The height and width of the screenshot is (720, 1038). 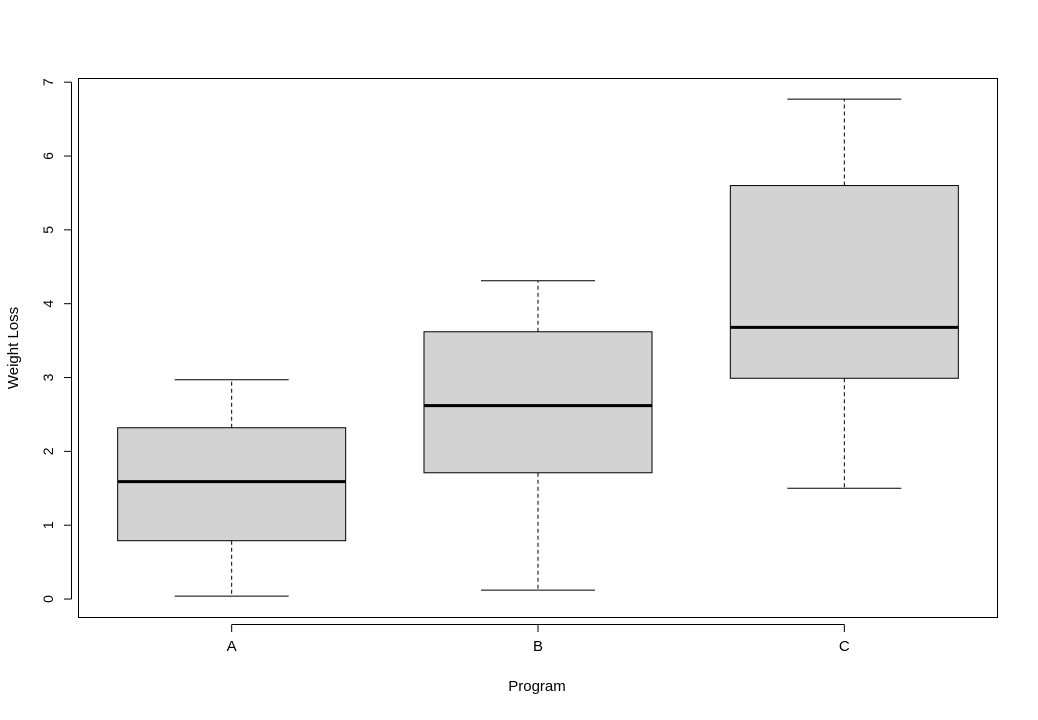 What do you see at coordinates (538, 646) in the screenshot?
I see `x-tick-label: B` at bounding box center [538, 646].